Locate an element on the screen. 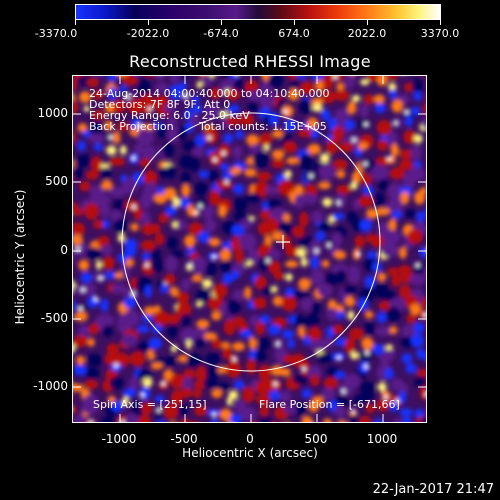 The image size is (500, 500). colorbar-label: 674.0 is located at coordinates (294, 33).